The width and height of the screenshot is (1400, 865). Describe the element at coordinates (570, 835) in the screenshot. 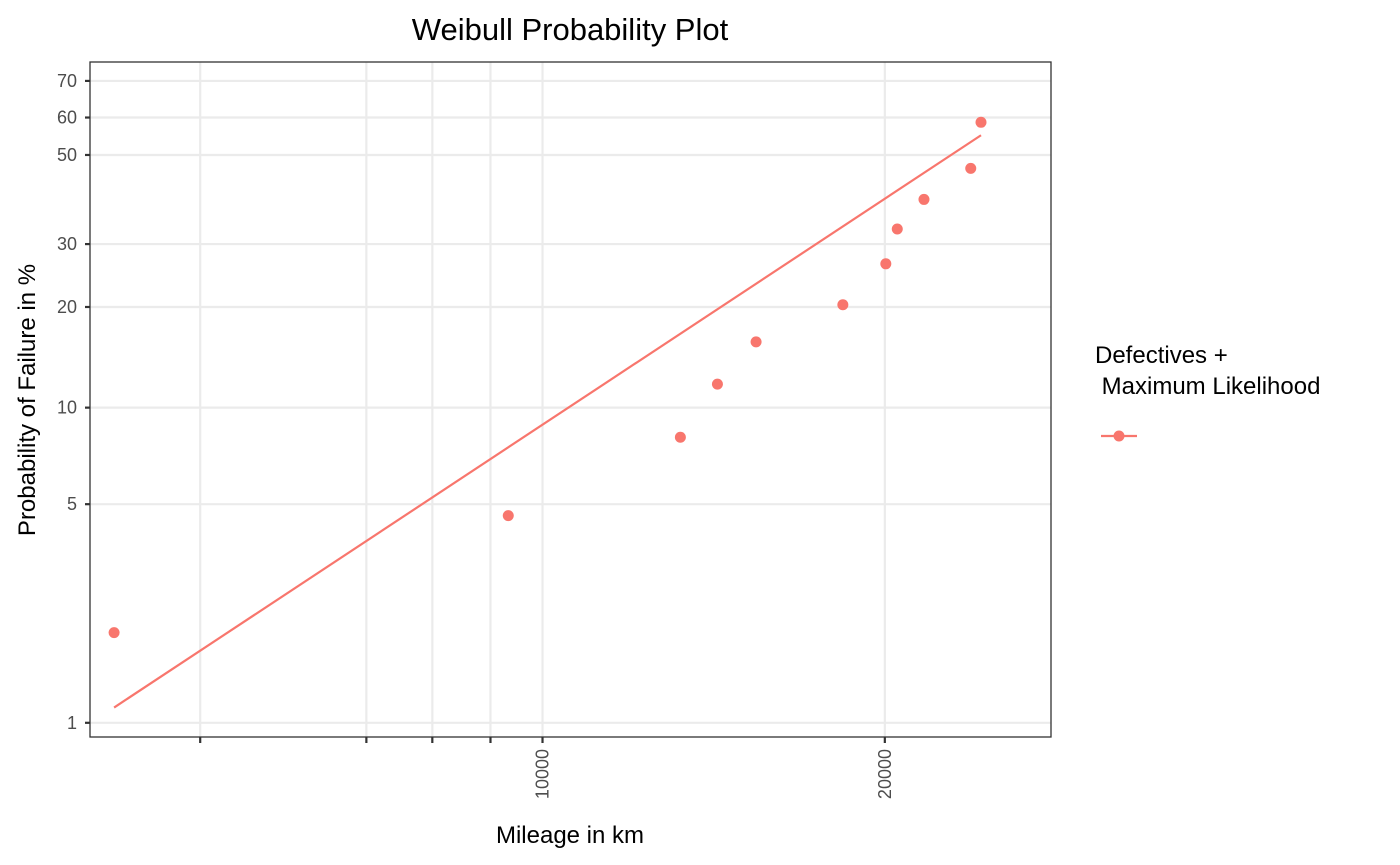

I see `x-axis-title: Mileage in km` at that location.